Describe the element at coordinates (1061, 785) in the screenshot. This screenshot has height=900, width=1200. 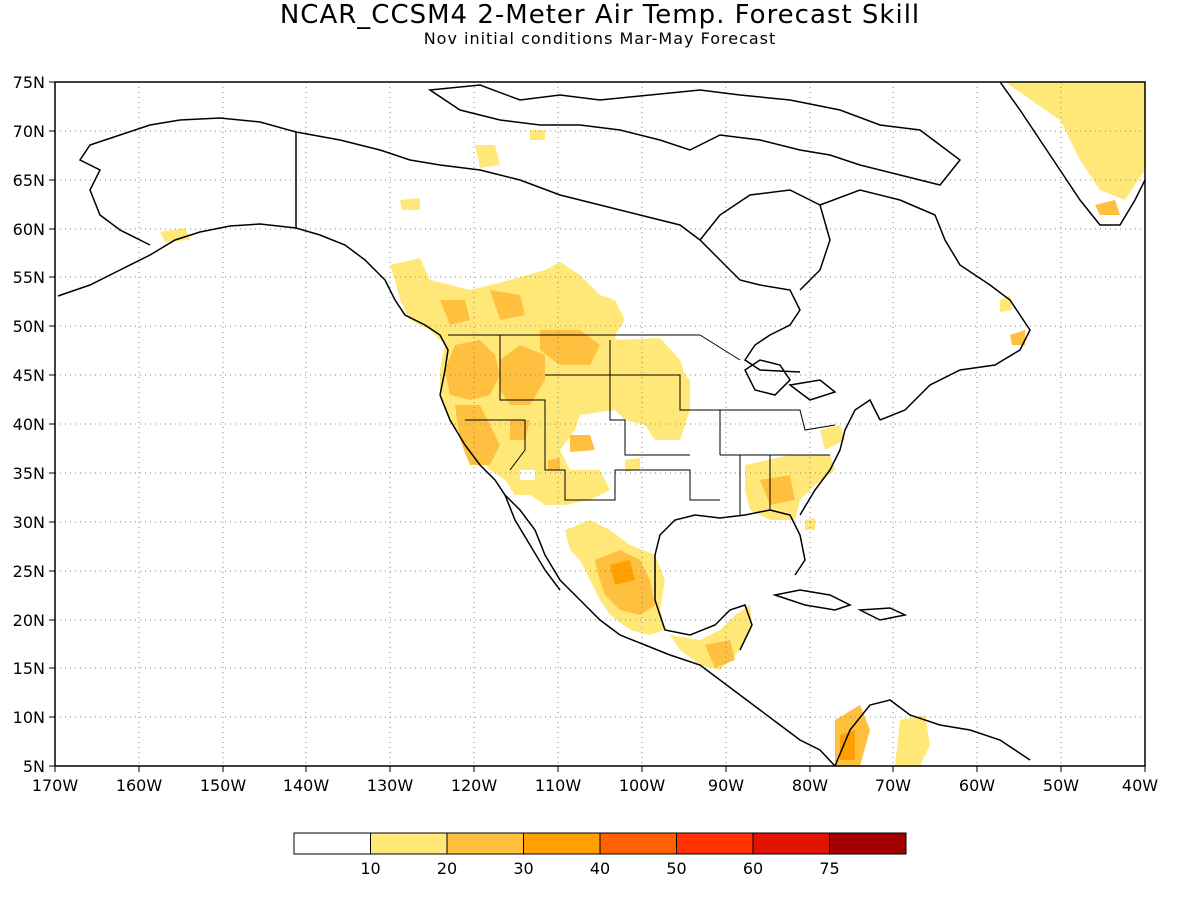
I see `lon-label: 50W` at that location.